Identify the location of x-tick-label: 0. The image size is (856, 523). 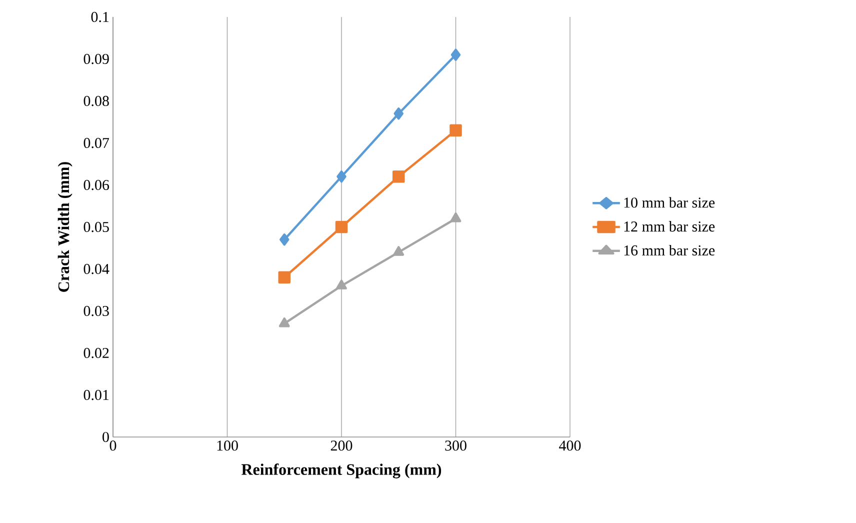
(113, 445).